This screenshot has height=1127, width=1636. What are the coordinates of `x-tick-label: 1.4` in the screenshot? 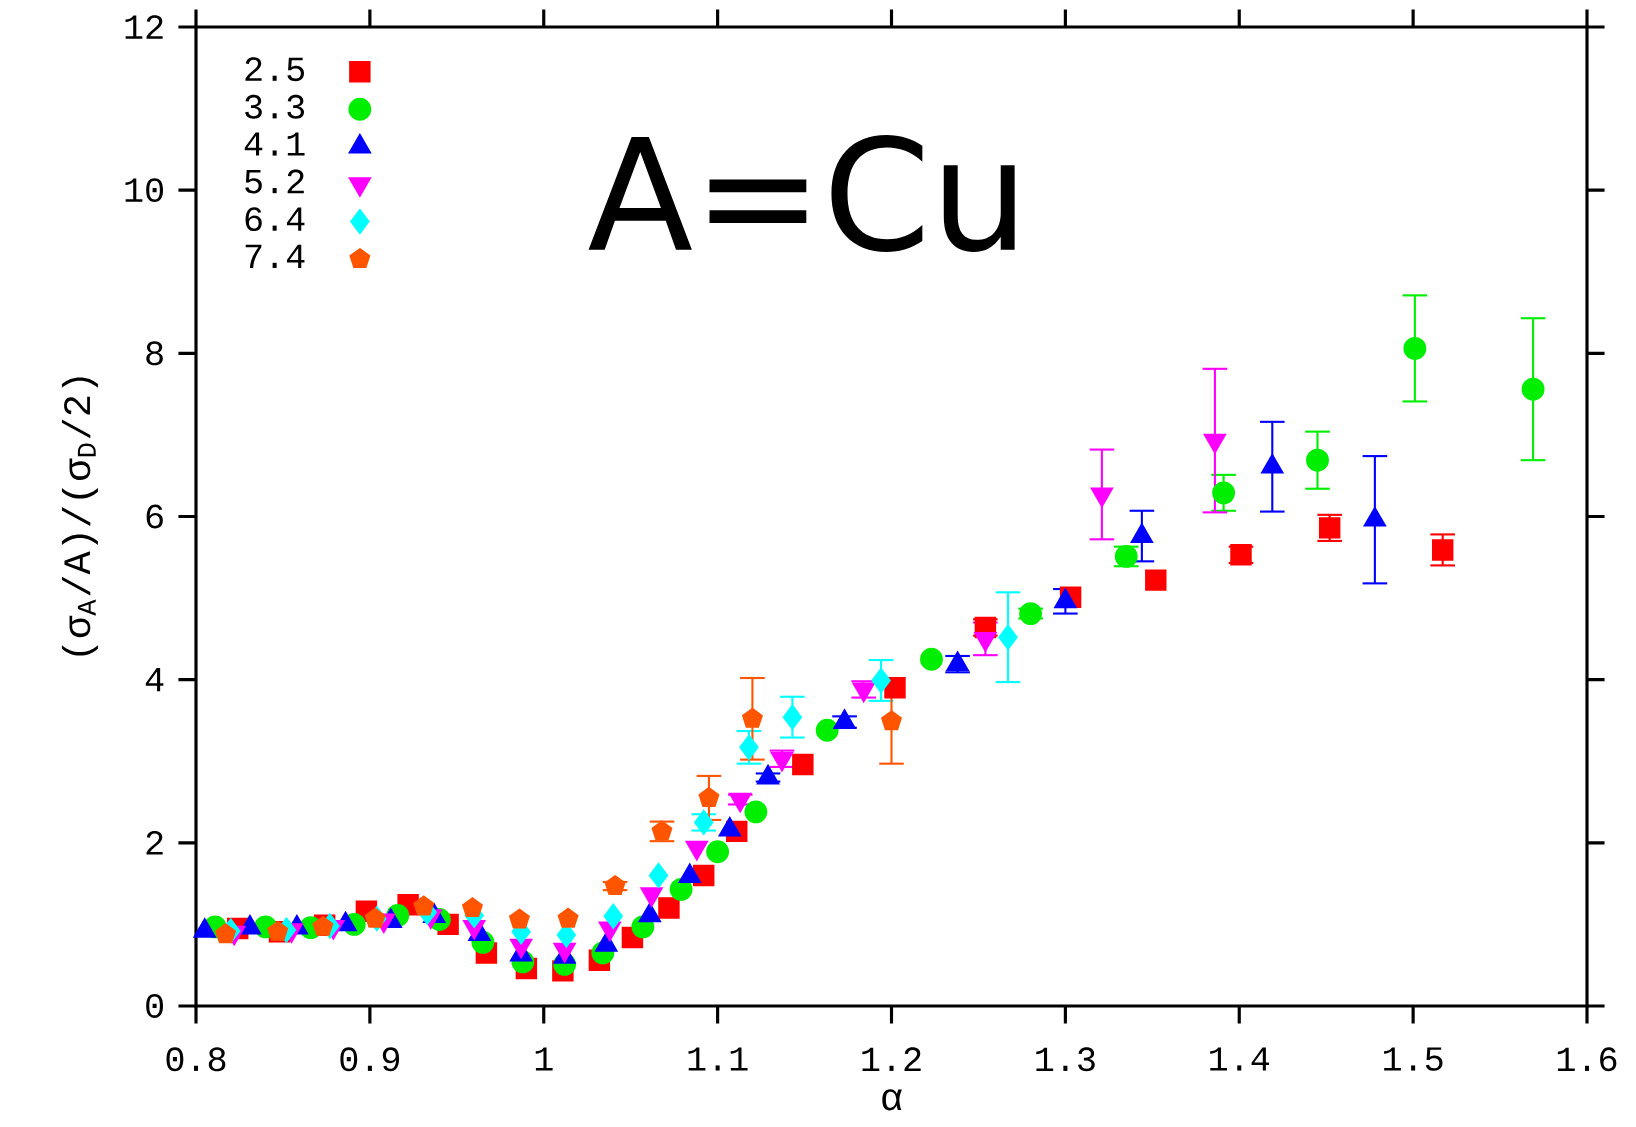 It's located at (1240, 1059).